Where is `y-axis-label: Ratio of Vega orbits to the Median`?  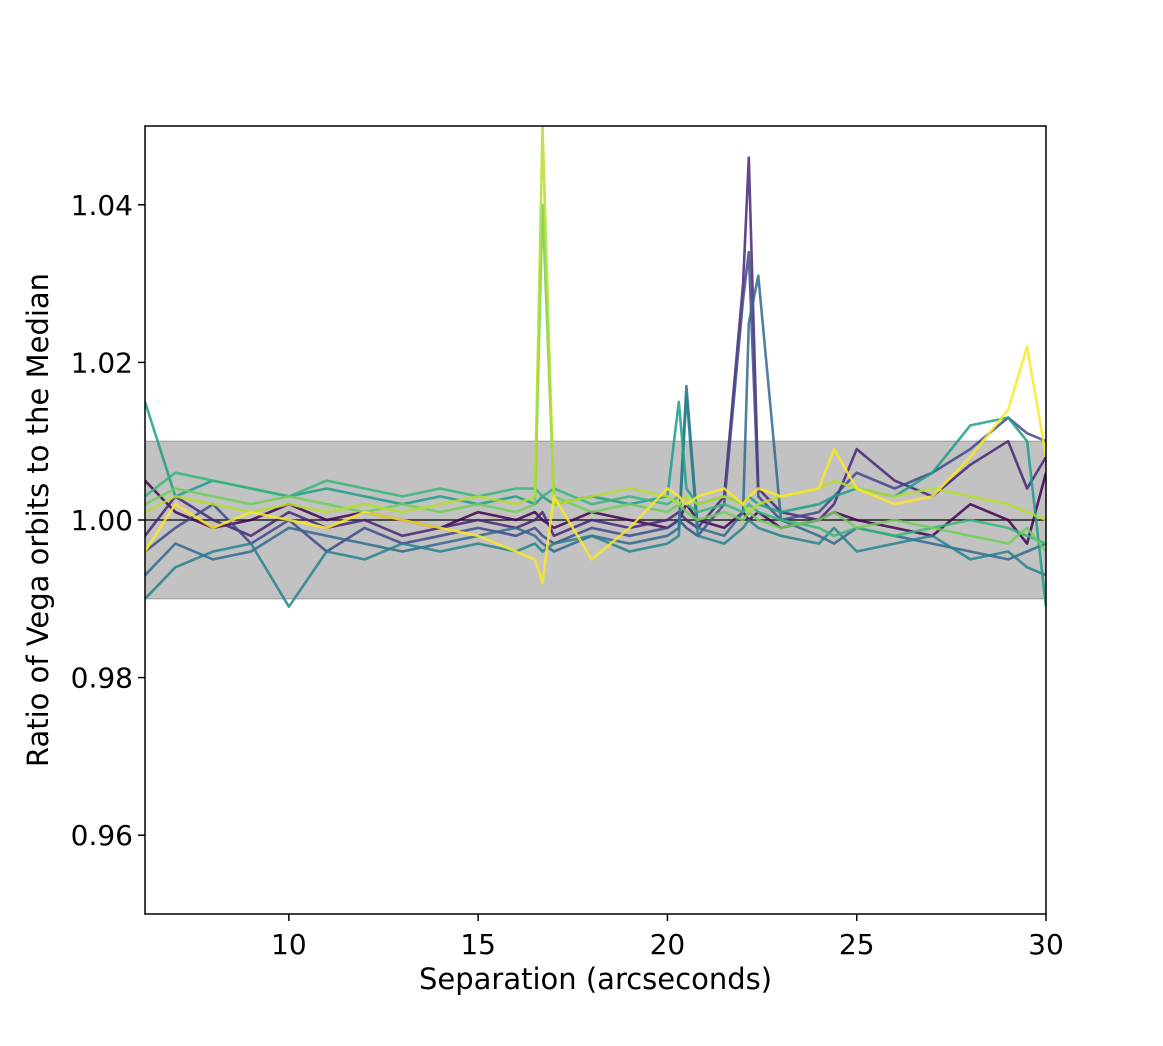 y-axis-label: Ratio of Vega orbits to the Median is located at coordinates (38, 520).